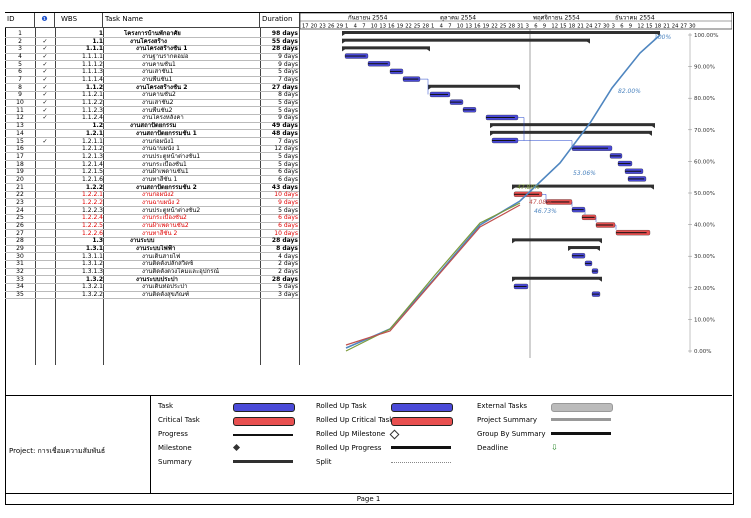 The width and height of the screenshot is (751, 518). What do you see at coordinates (556, 18) in the screenshot?
I see `timescale-month: พฤศจิกายน 2554` at bounding box center [556, 18].